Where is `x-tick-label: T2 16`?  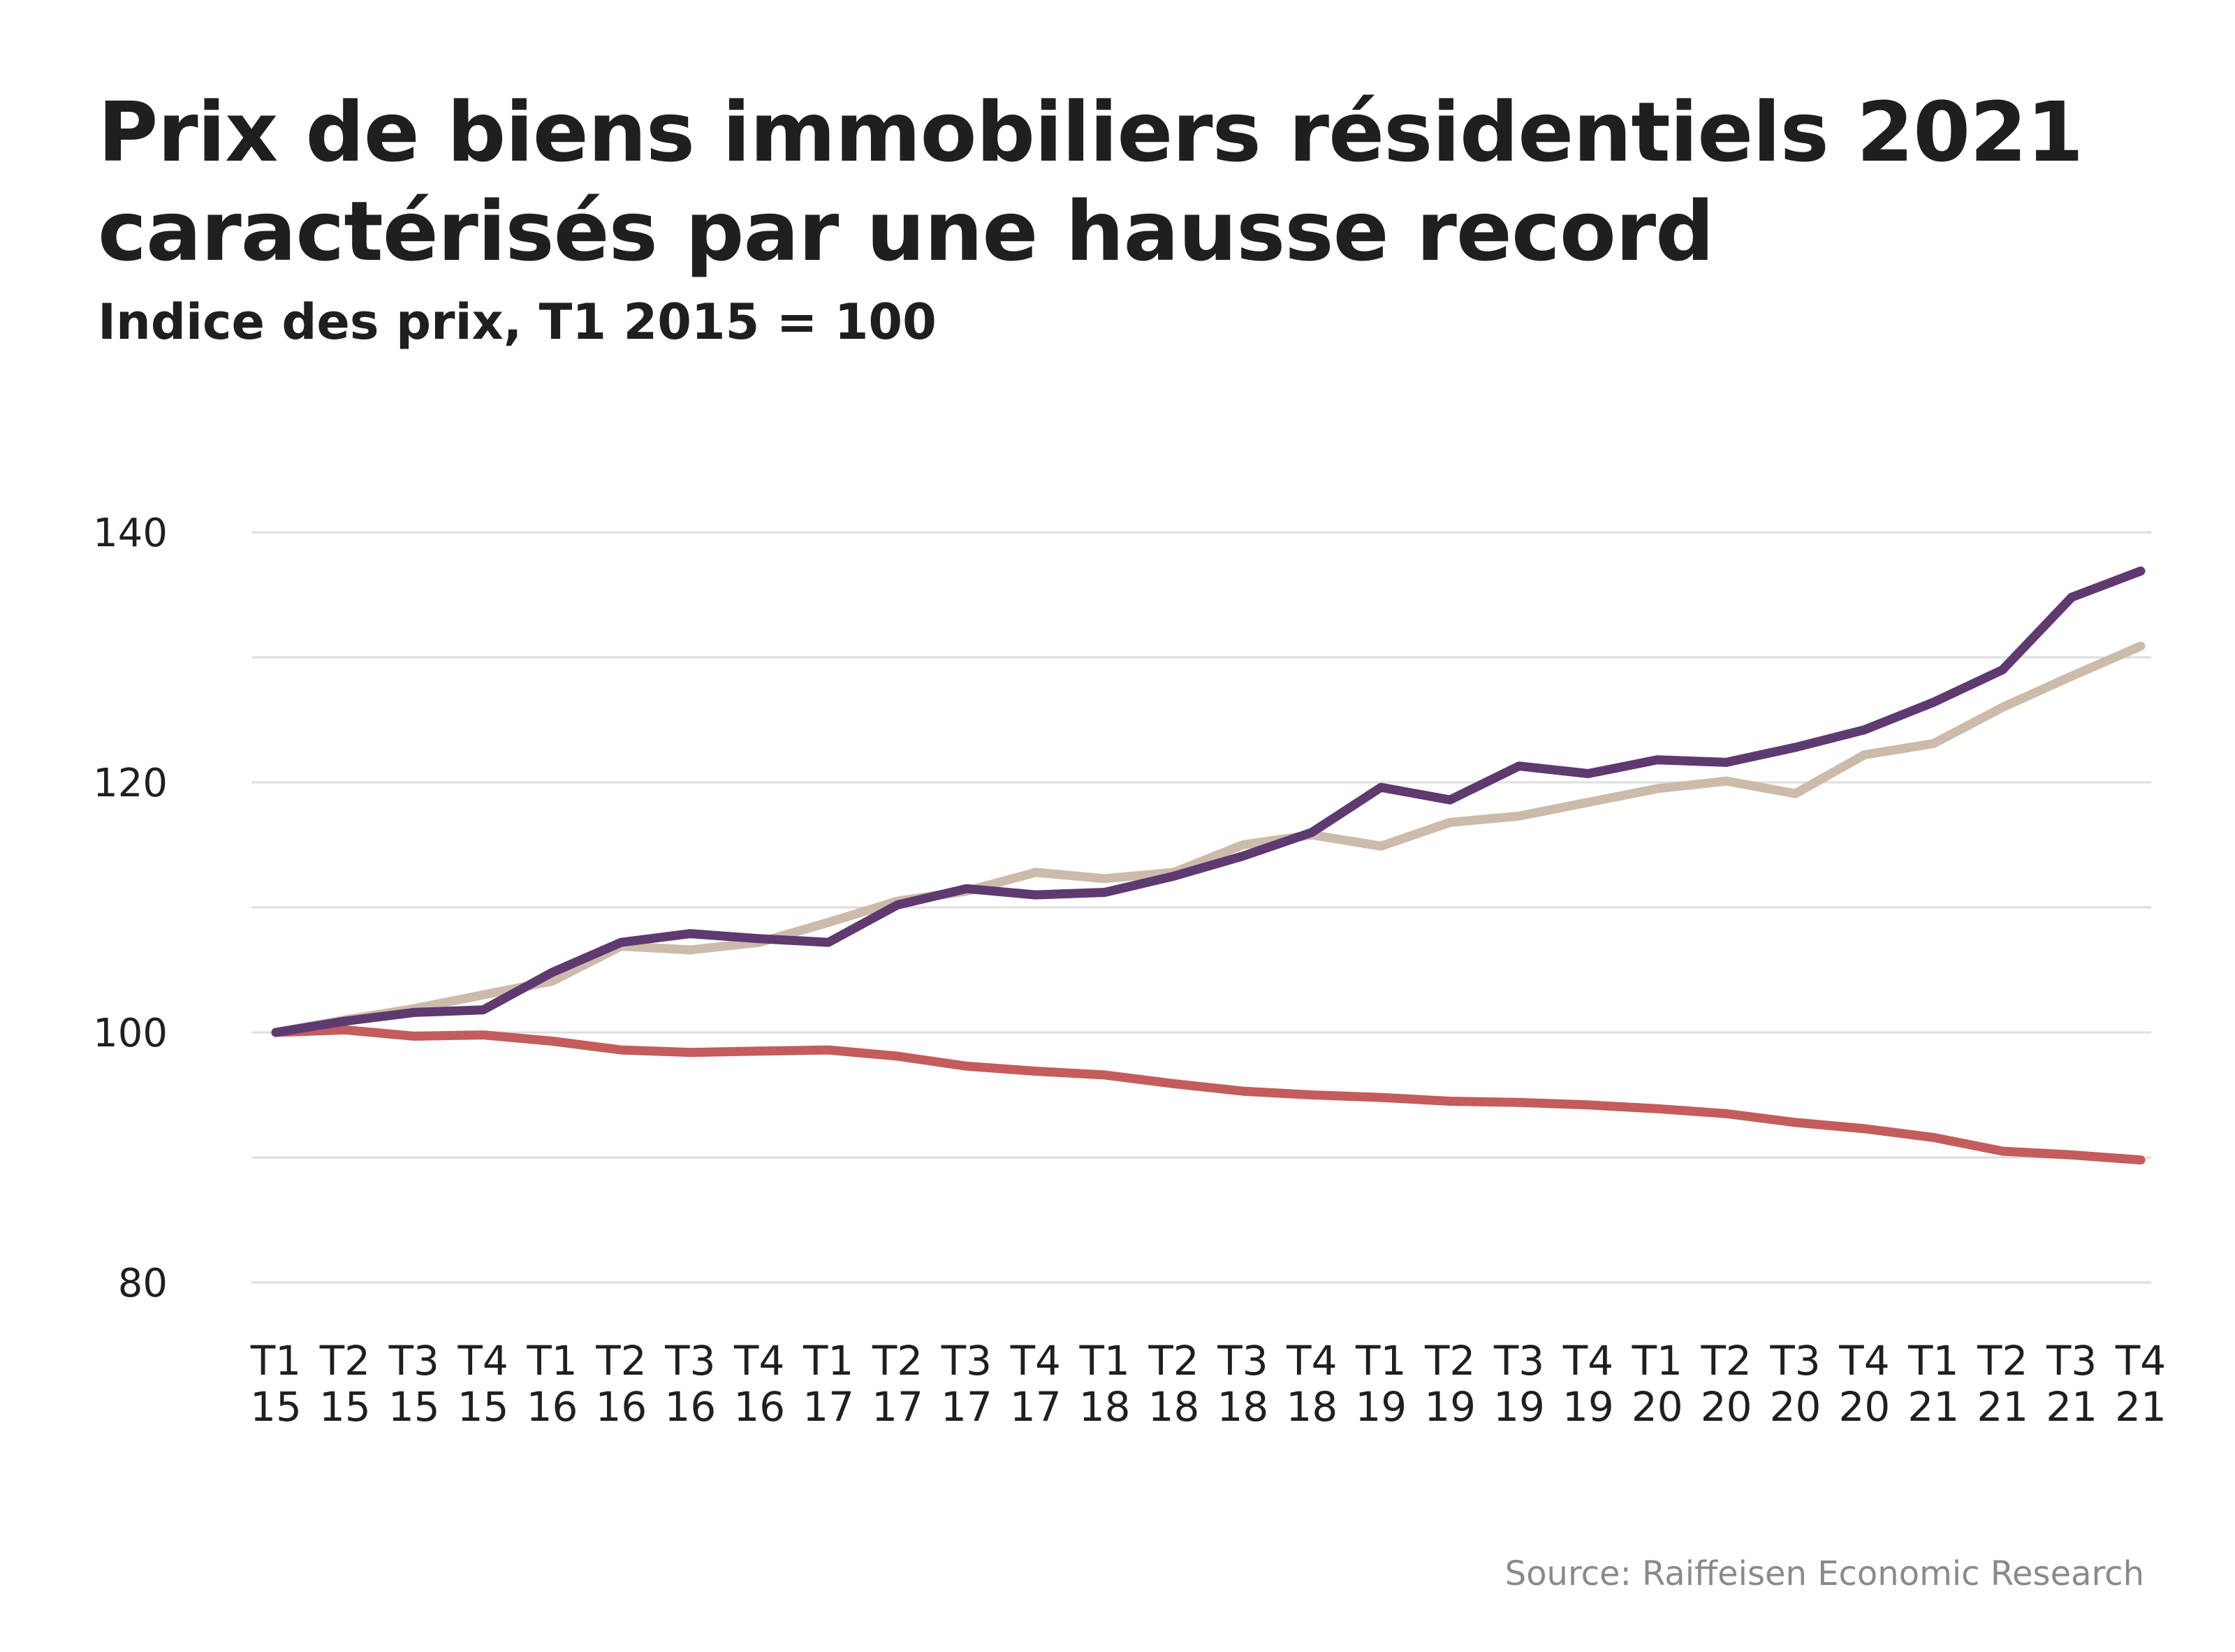
x-tick-label: T2 16 is located at coordinates (621, 1384).